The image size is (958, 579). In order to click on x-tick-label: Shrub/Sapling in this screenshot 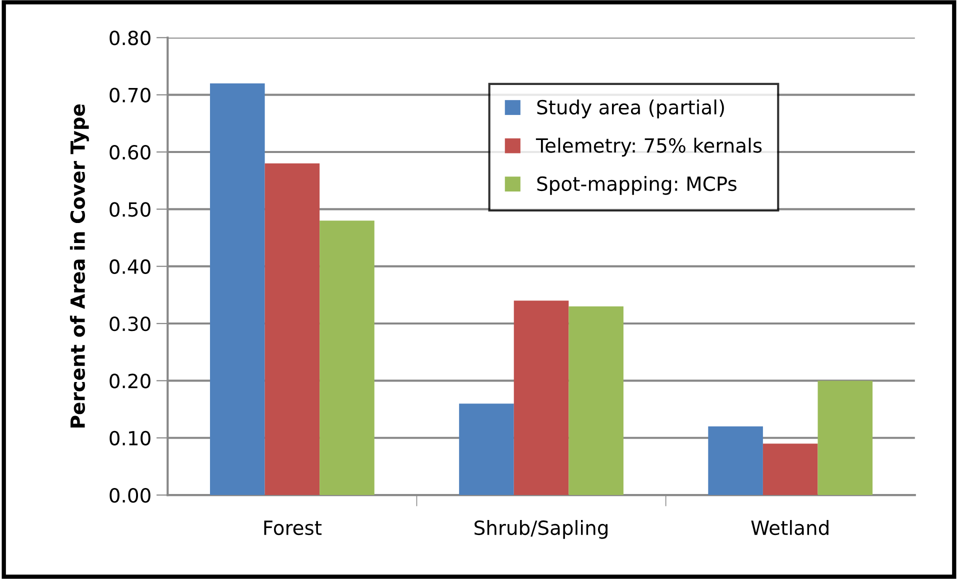, I will do `click(541, 529)`.